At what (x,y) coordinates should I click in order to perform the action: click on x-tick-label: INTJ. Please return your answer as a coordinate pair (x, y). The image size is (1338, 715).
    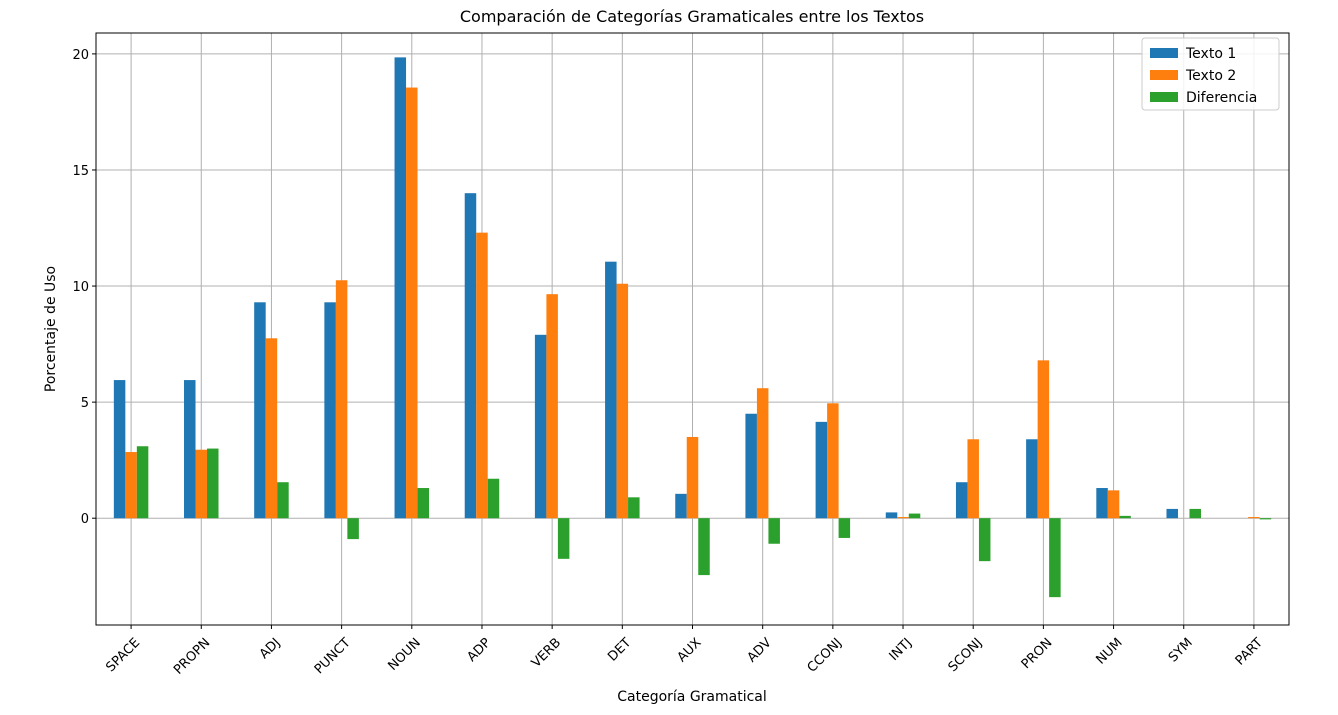
    Looking at the image, I should click on (901, 649).